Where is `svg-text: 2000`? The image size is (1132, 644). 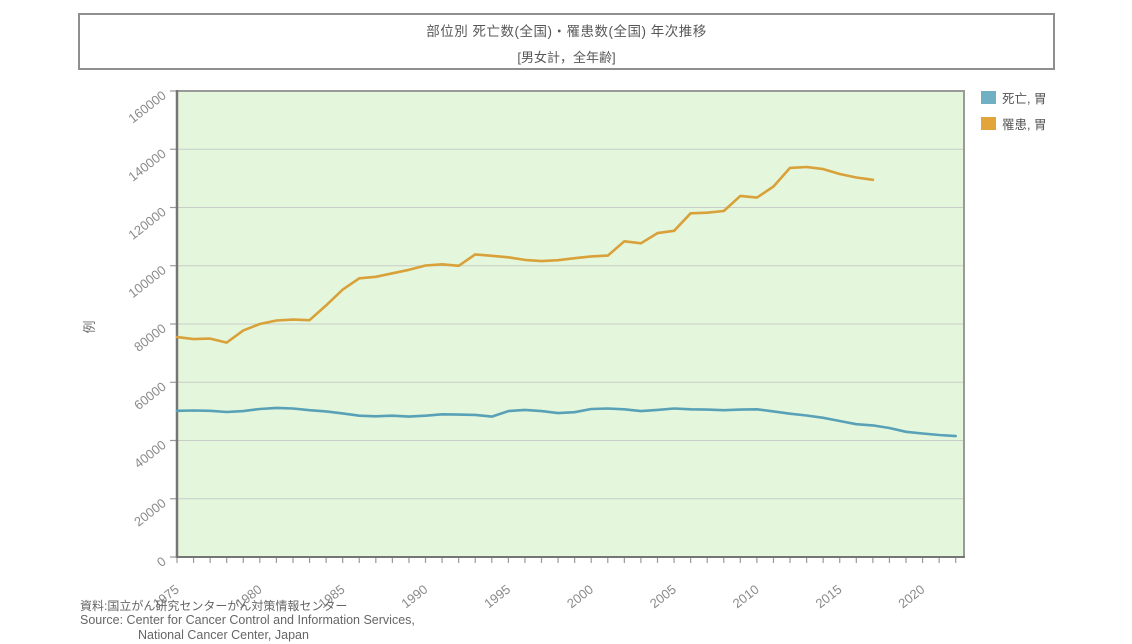 svg-text: 2000 is located at coordinates (580, 597).